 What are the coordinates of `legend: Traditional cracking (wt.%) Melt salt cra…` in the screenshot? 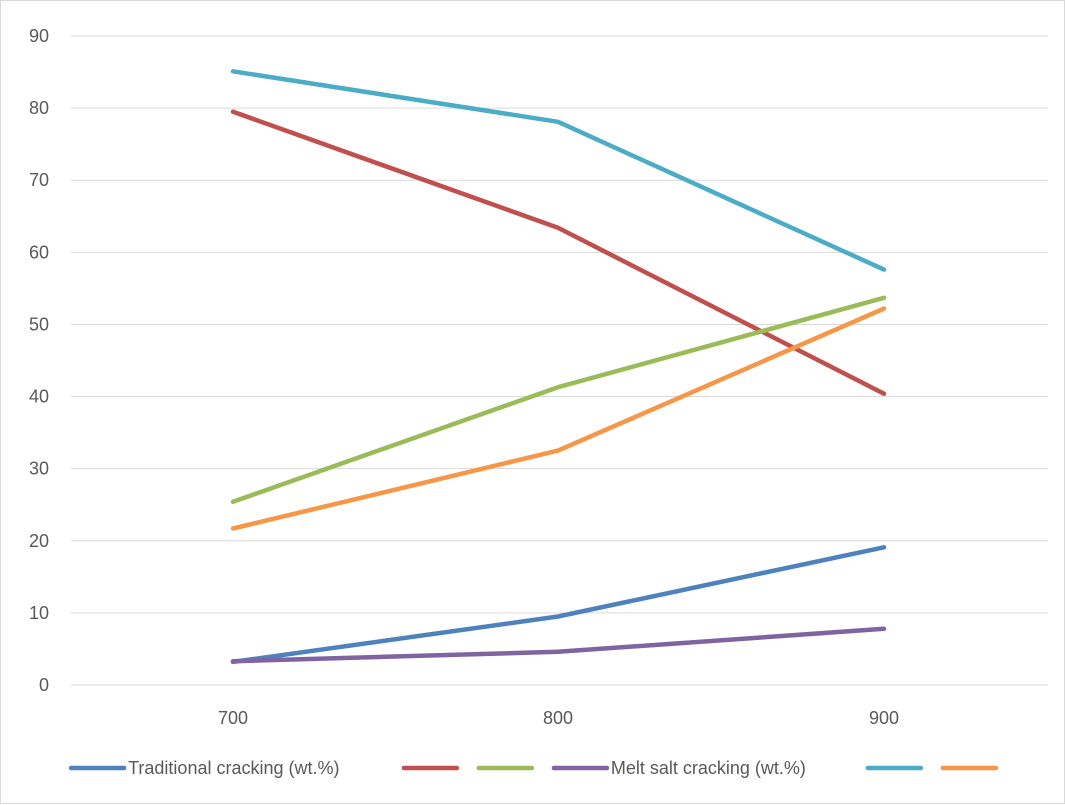 It's located at (533, 768).